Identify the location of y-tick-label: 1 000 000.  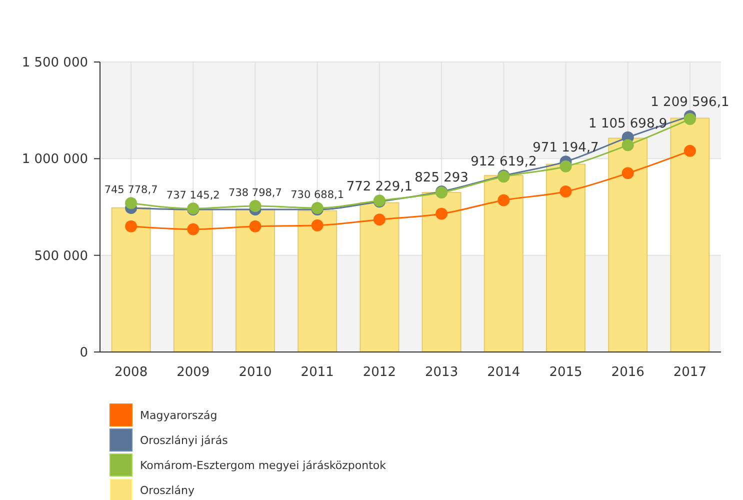
(55, 160).